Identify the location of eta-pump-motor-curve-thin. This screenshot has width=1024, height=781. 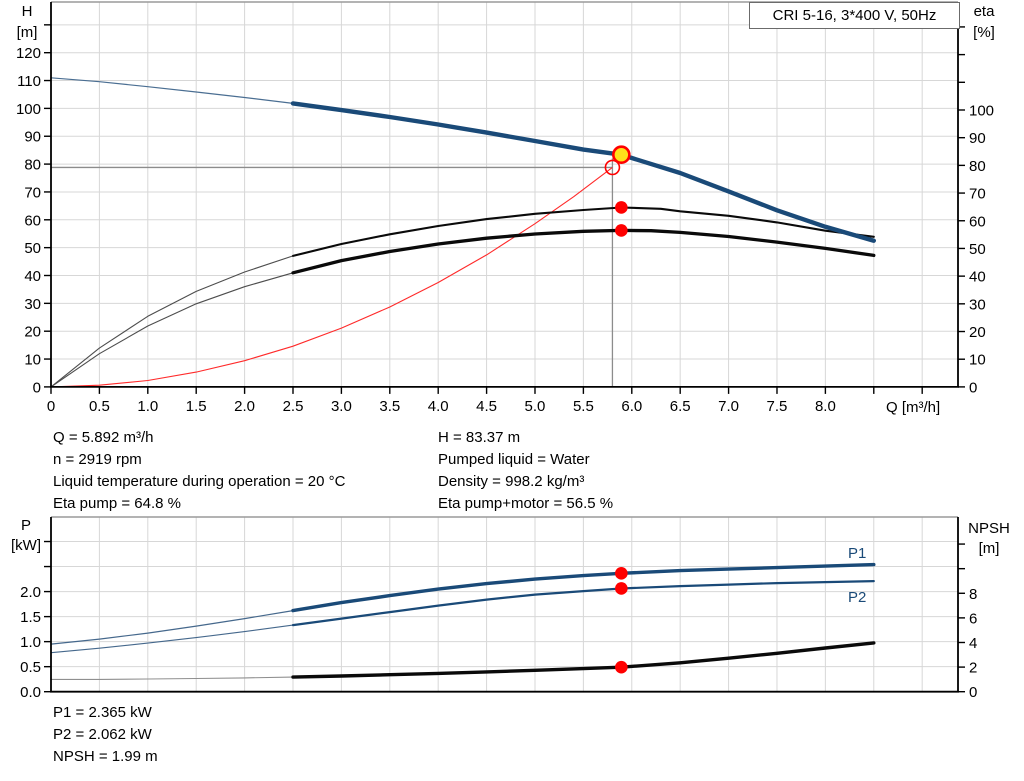
(172, 330).